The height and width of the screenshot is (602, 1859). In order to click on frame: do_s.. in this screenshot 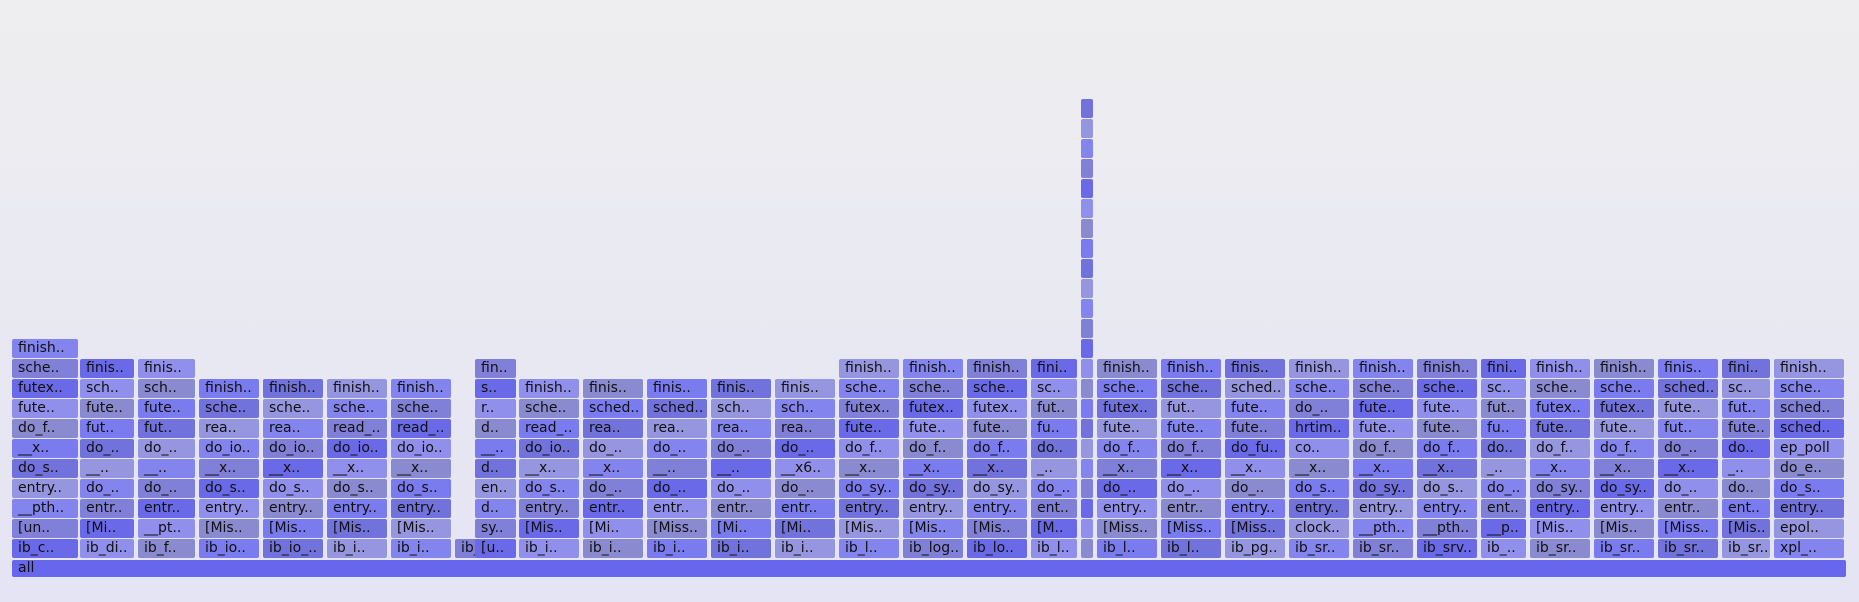, I will do `click(357, 488)`.